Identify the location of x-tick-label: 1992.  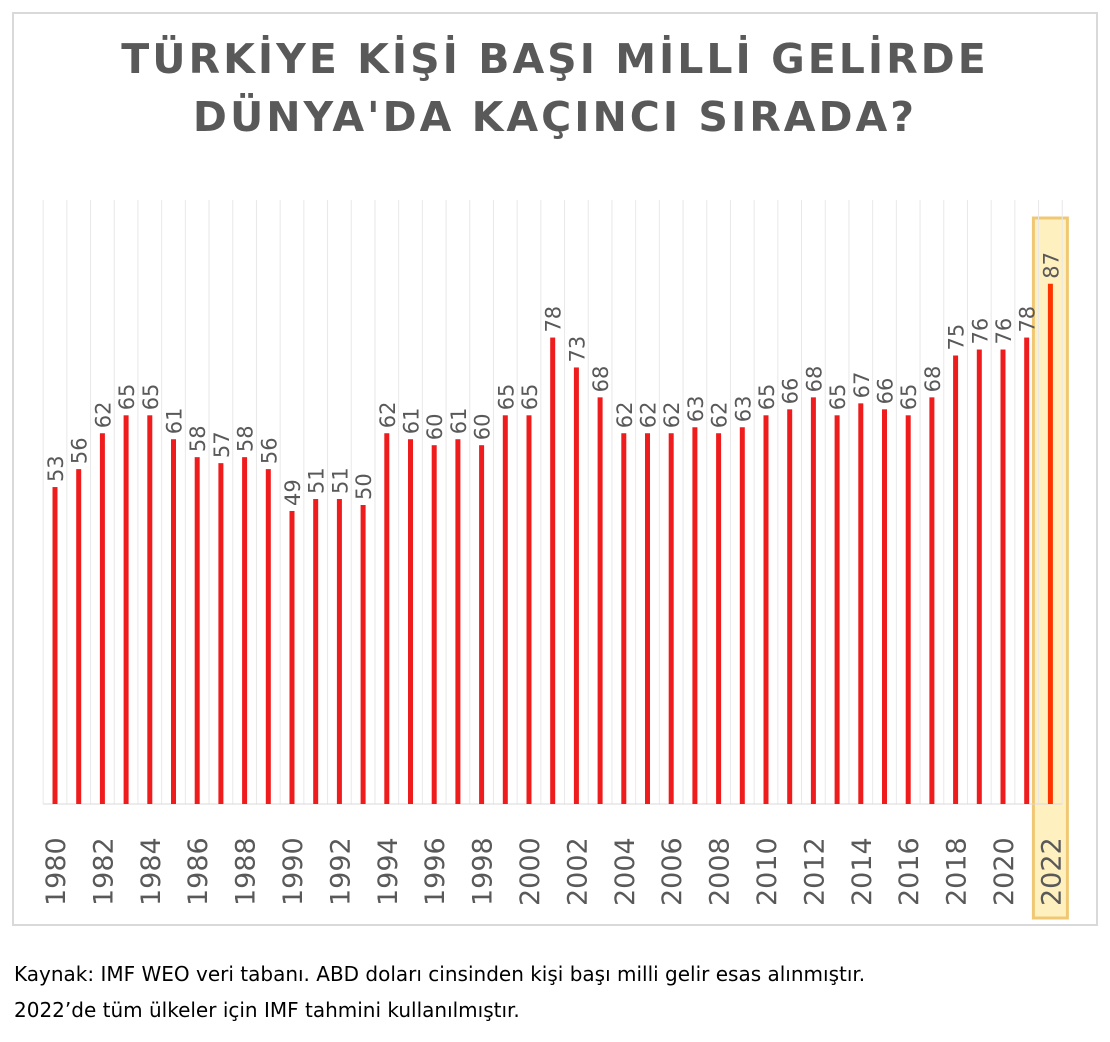
(340, 871).